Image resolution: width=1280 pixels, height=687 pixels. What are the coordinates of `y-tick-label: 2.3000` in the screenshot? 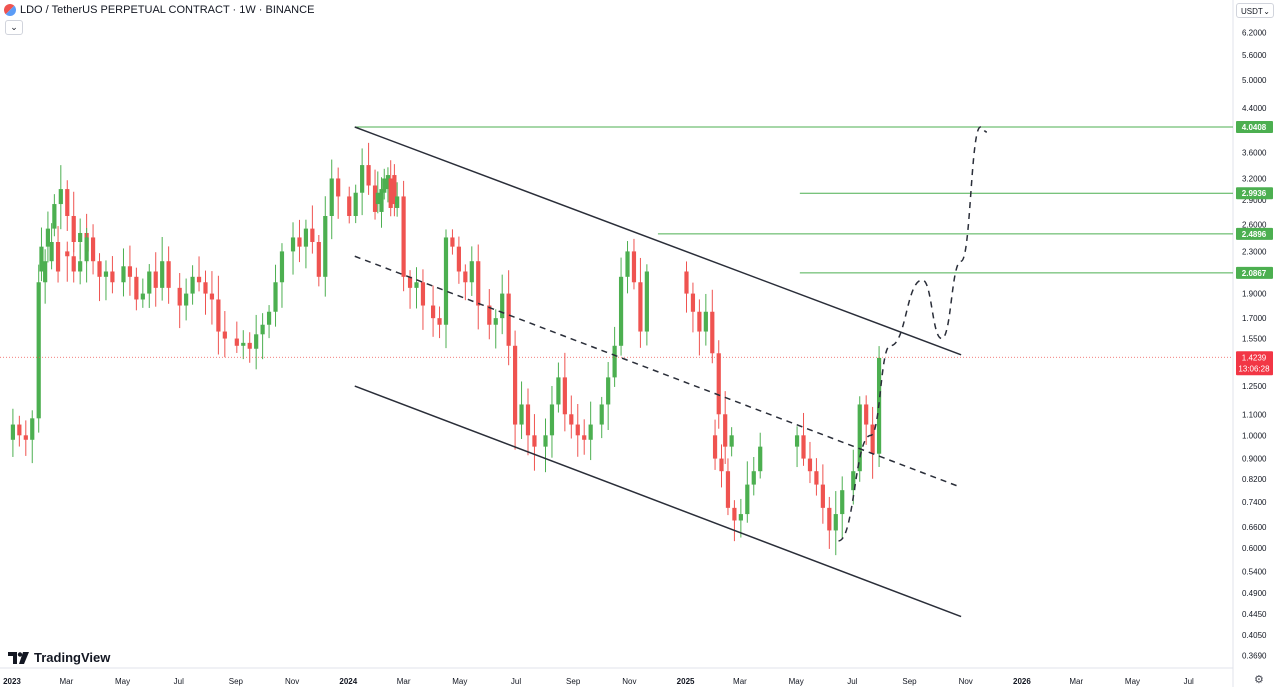 It's located at (1254, 251).